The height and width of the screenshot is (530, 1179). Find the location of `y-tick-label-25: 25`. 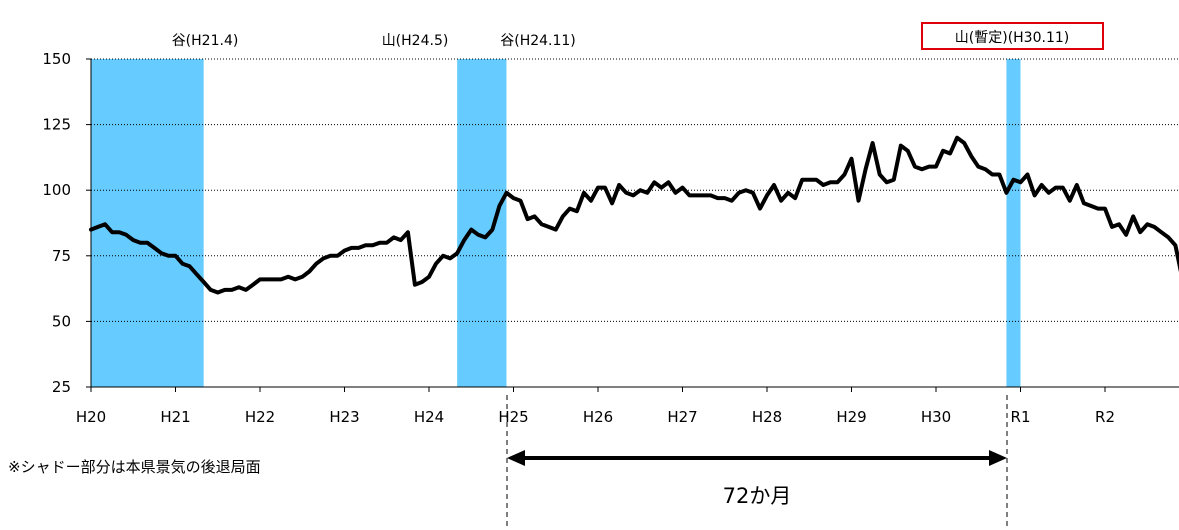

y-tick-label-25: 25 is located at coordinates (61, 387).